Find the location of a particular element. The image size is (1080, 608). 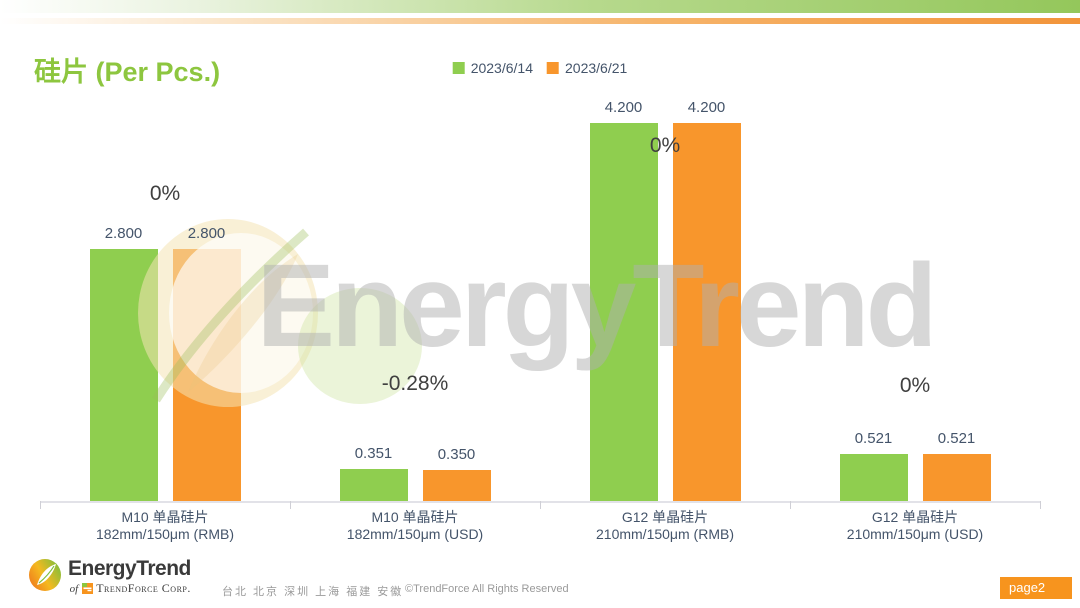

category-label: G12 单晶硅片 210mm/150μm (RMB) is located at coordinates (665, 525).